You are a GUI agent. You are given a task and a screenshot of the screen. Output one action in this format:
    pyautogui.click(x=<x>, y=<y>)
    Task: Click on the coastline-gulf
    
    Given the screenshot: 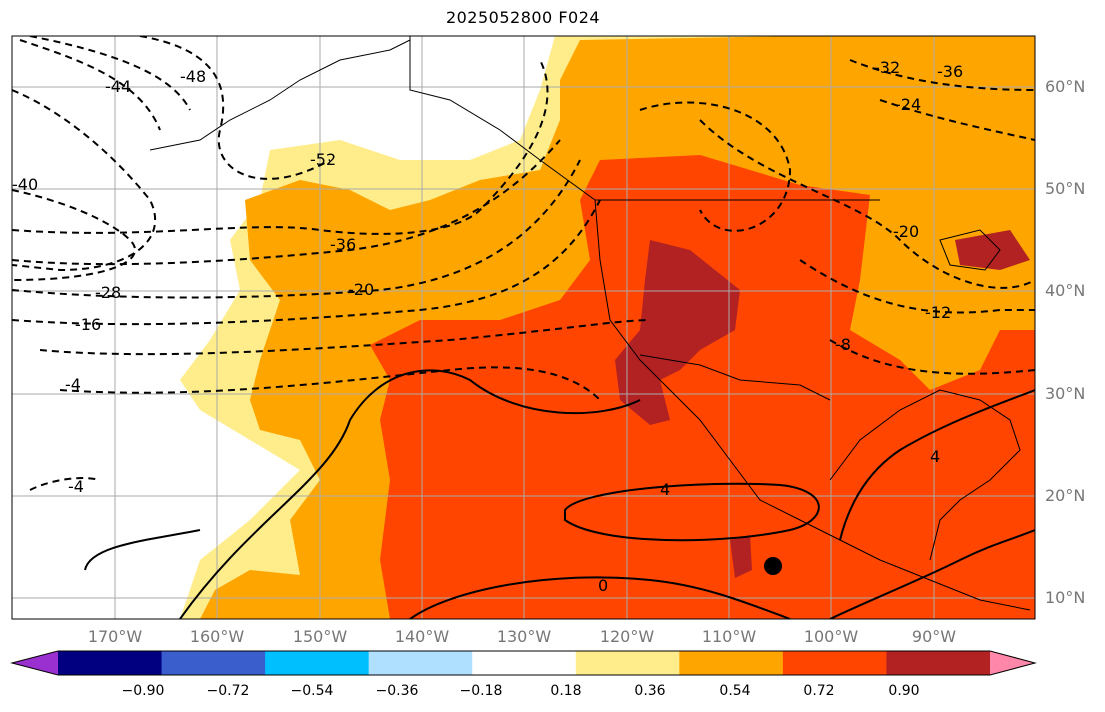 What is the action you would take?
    pyautogui.click(x=925, y=475)
    